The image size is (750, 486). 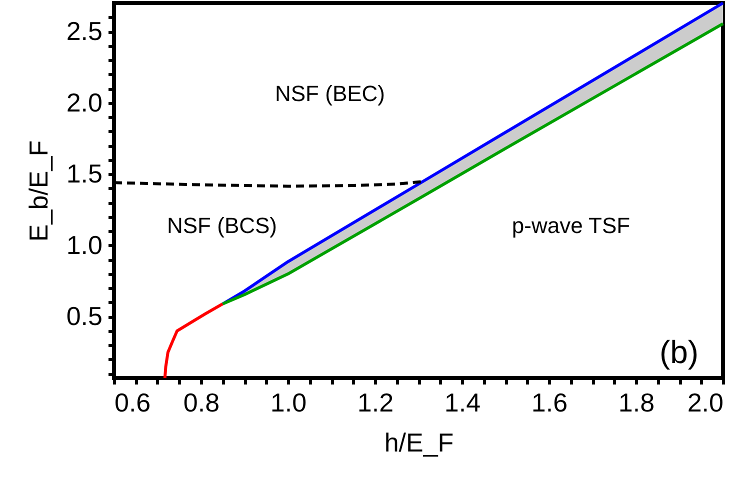 I want to click on x-tick-label: 1.4, so click(x=462, y=403).